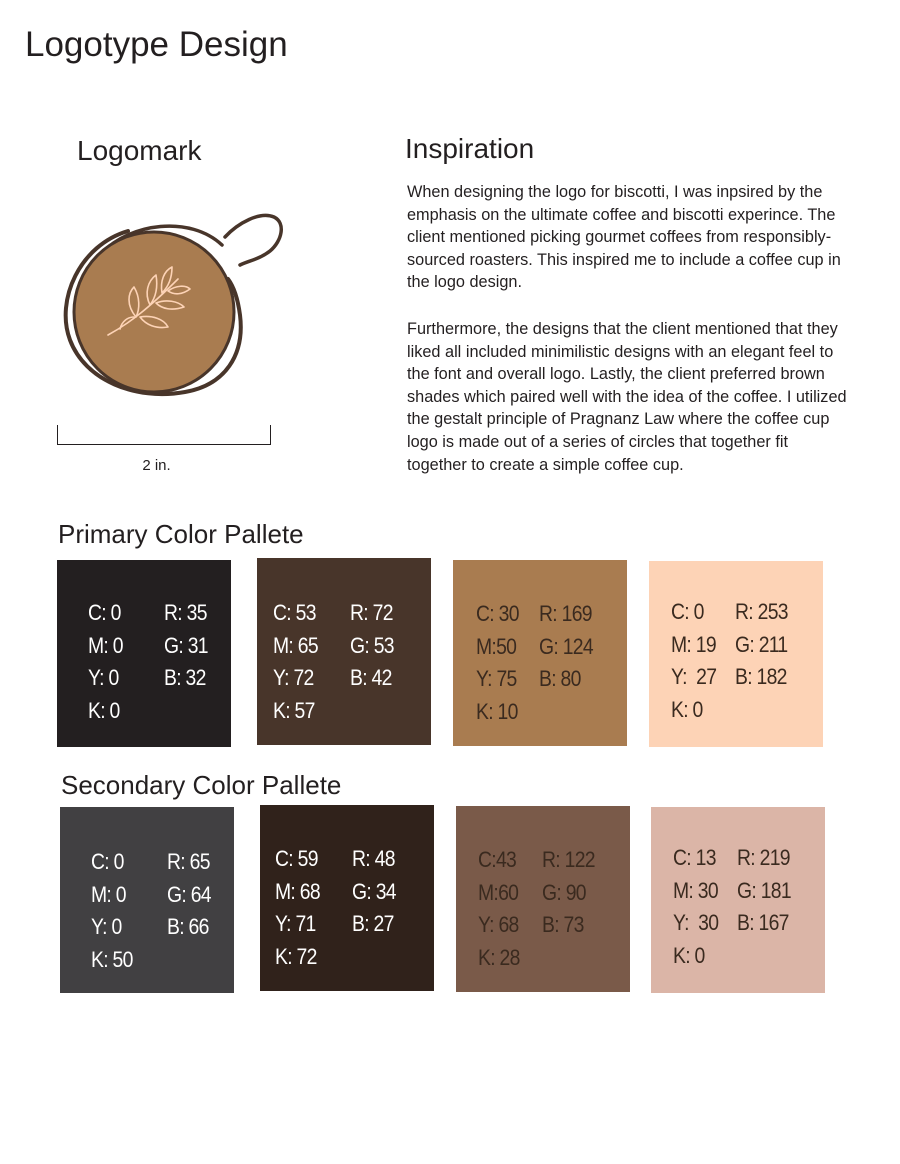 The image size is (900, 1164). Describe the element at coordinates (564, 892) in the screenshot. I see `swatch-g-value: G: 90` at that location.